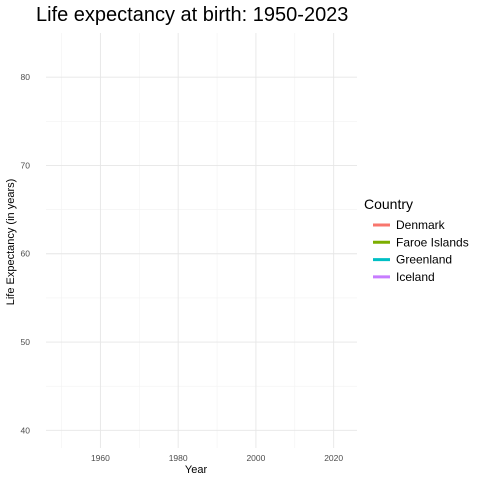 The width and height of the screenshot is (480, 480). I want to click on y-tick-label: 60, so click(26, 254).